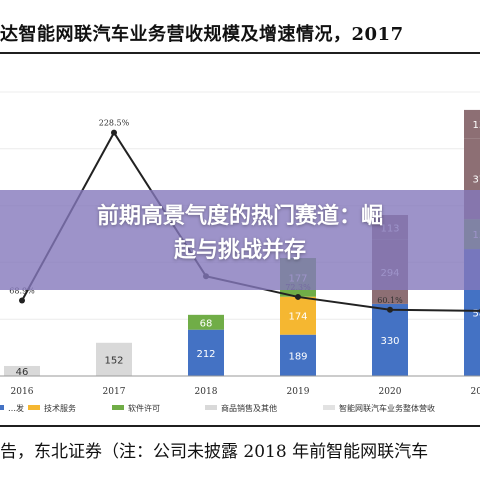 The height and width of the screenshot is (480, 480). I want to click on x-tick-label: 2020, so click(390, 392).